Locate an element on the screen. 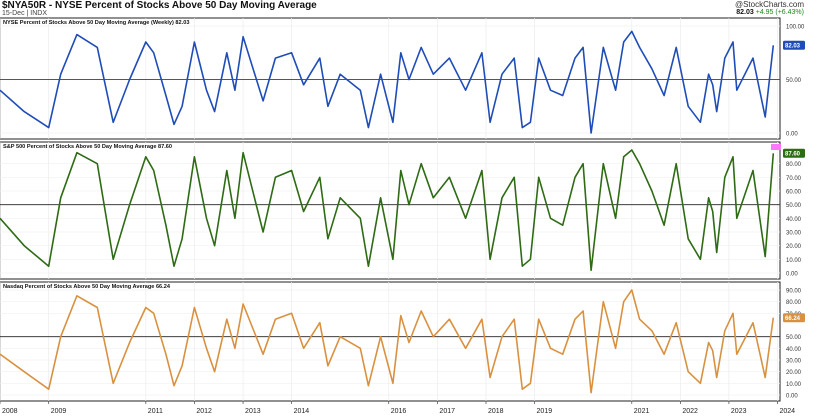 The width and height of the screenshot is (826, 417). price-change: +4.95 (+6.43%) is located at coordinates (779, 12).